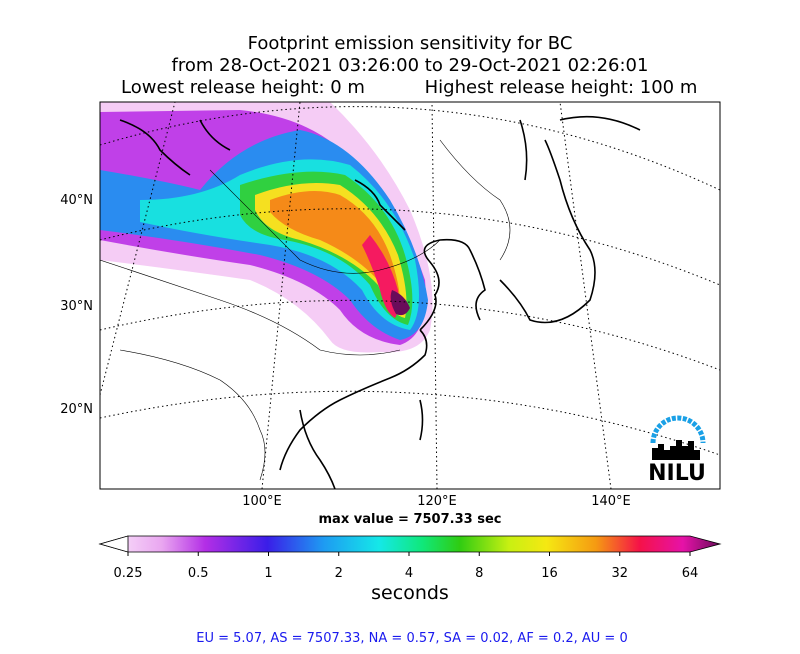 The height and width of the screenshot is (654, 800). I want to click on lon-label: 140°E, so click(611, 501).